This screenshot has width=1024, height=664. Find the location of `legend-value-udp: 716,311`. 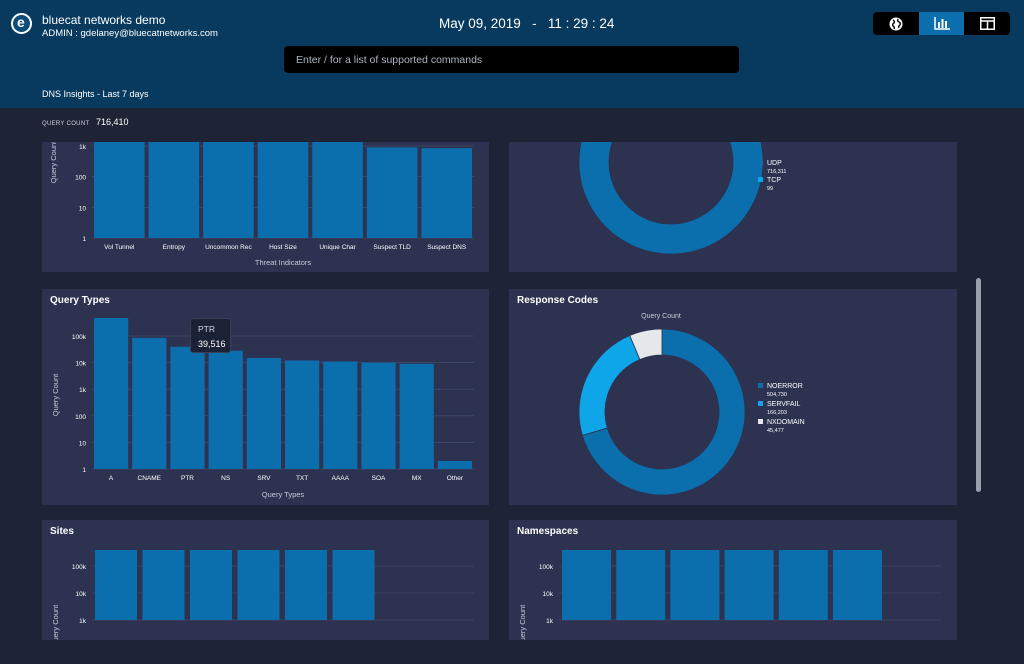

legend-value-udp: 716,311 is located at coordinates (776, 172).